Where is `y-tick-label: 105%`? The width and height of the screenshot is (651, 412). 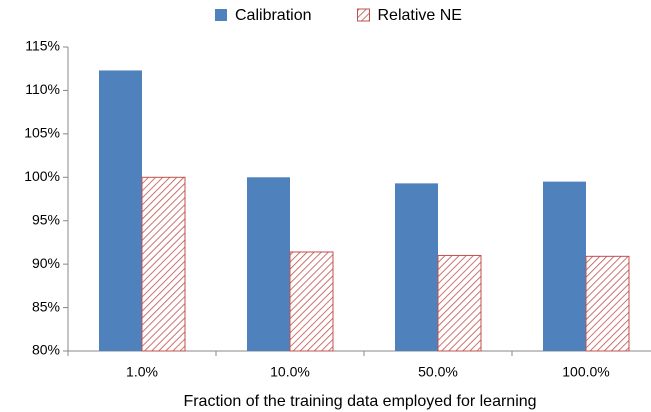 y-tick-label: 105% is located at coordinates (42, 133).